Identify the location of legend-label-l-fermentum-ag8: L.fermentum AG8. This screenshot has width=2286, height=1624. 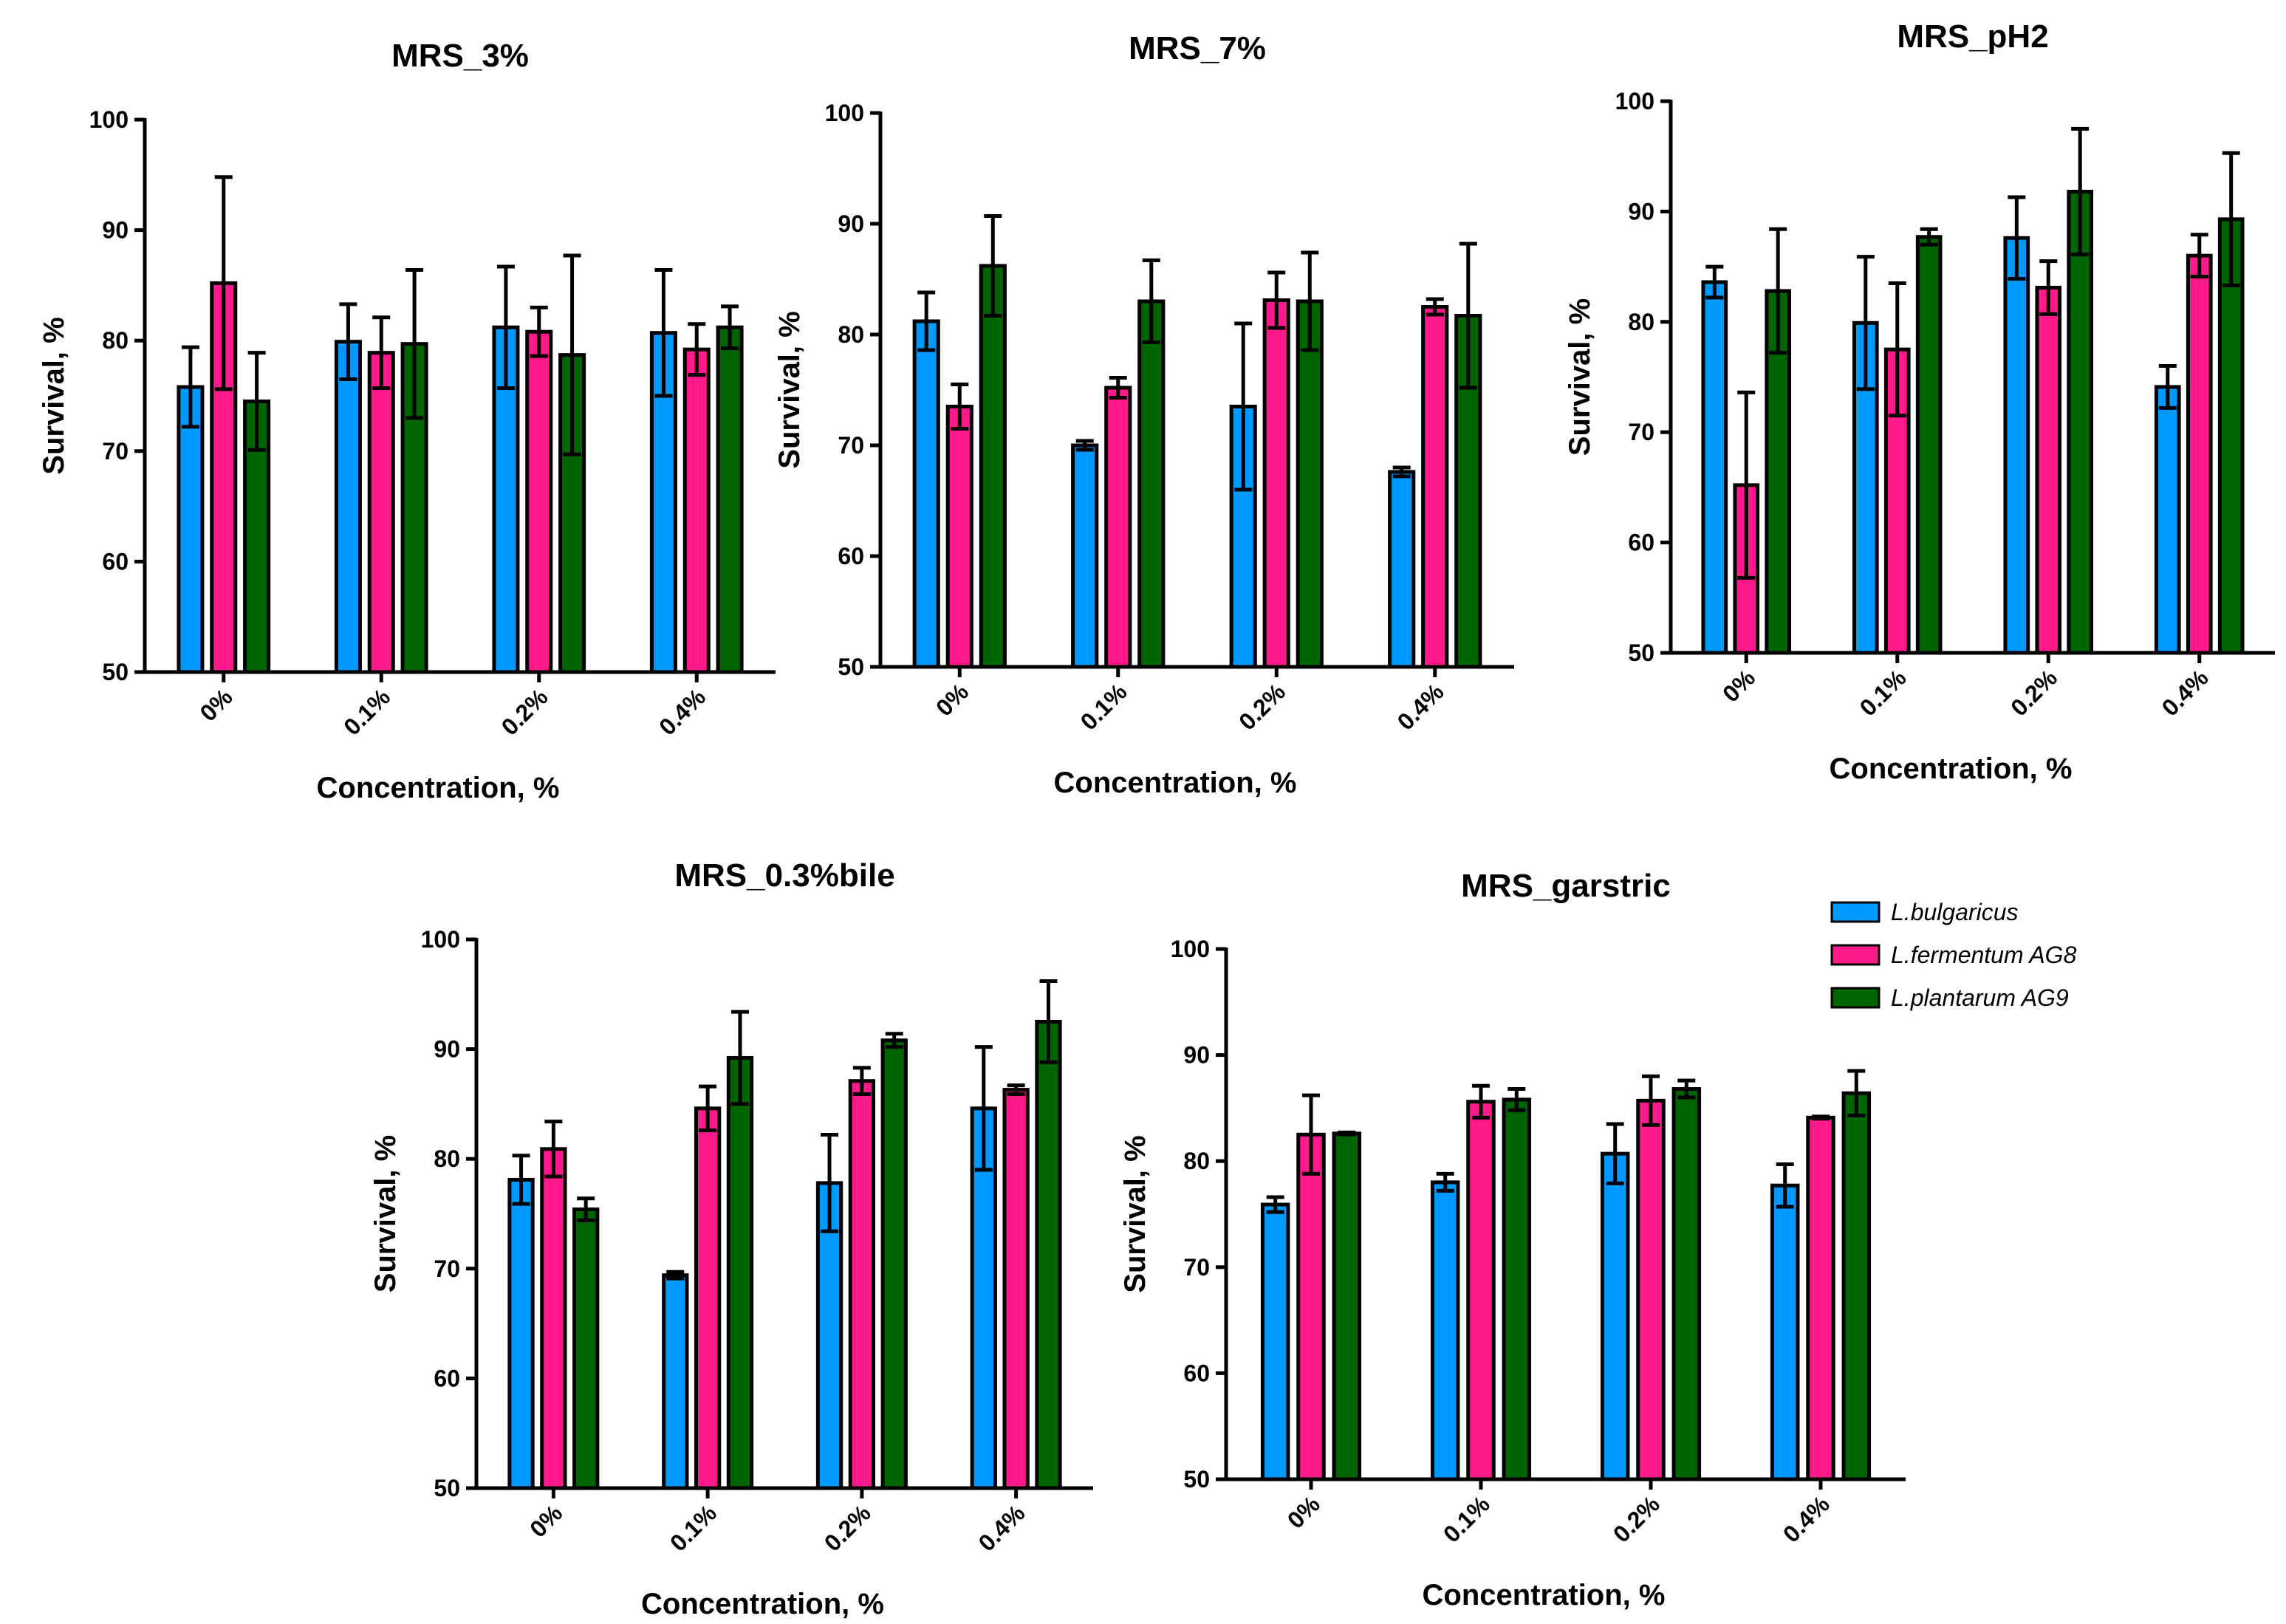
(1984, 955).